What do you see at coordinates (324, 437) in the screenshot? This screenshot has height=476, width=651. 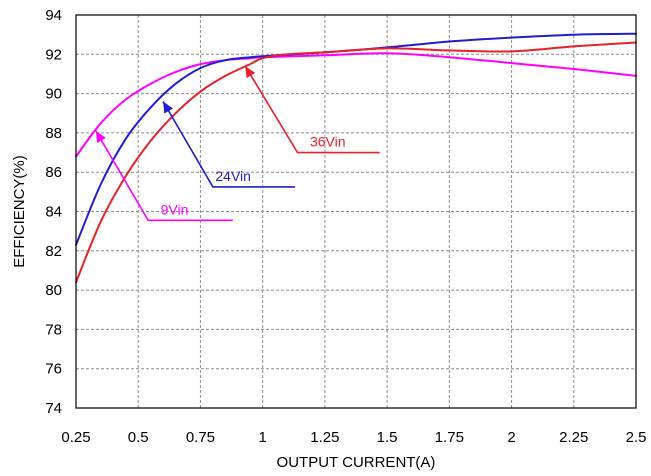 I see `x-tick-label: 1.25` at bounding box center [324, 437].